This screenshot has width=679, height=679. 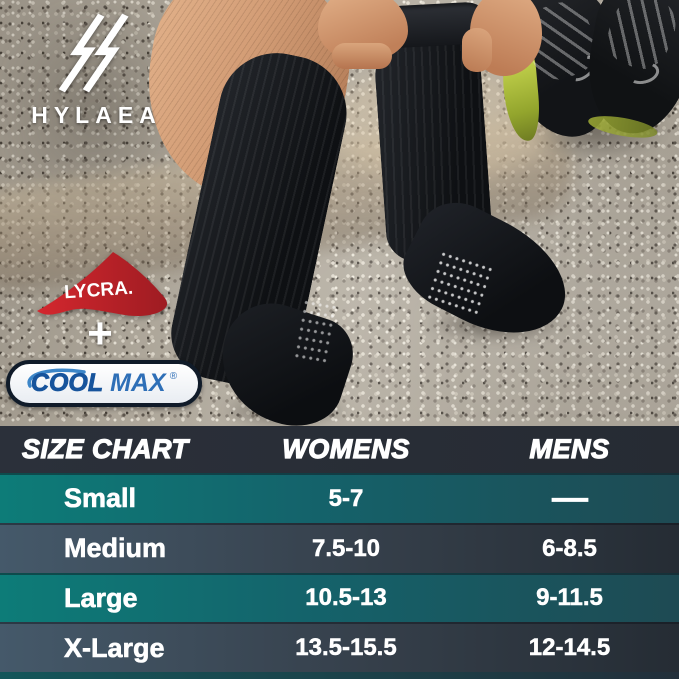 What do you see at coordinates (346, 548) in the screenshot?
I see `womens-value: 7.5-10` at bounding box center [346, 548].